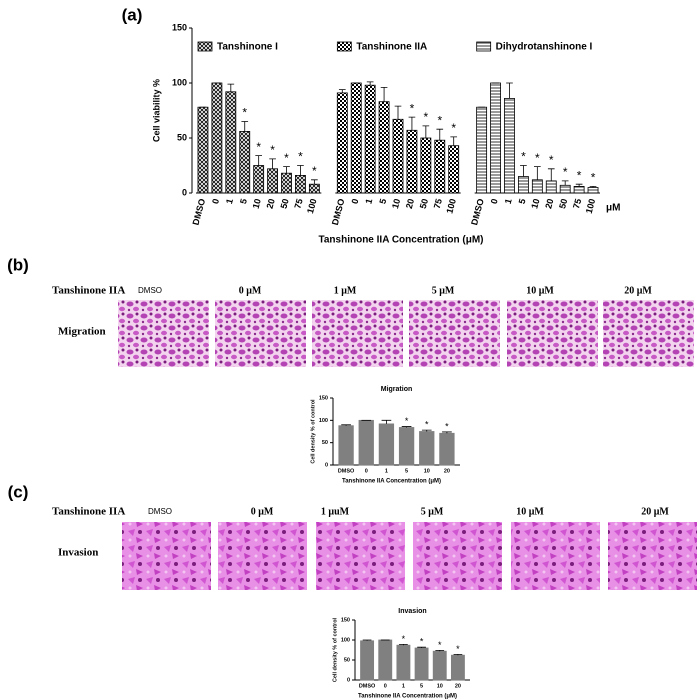 This screenshot has width=700, height=700. Describe the element at coordinates (82, 332) in the screenshot. I see `row-label: Migration` at that location.